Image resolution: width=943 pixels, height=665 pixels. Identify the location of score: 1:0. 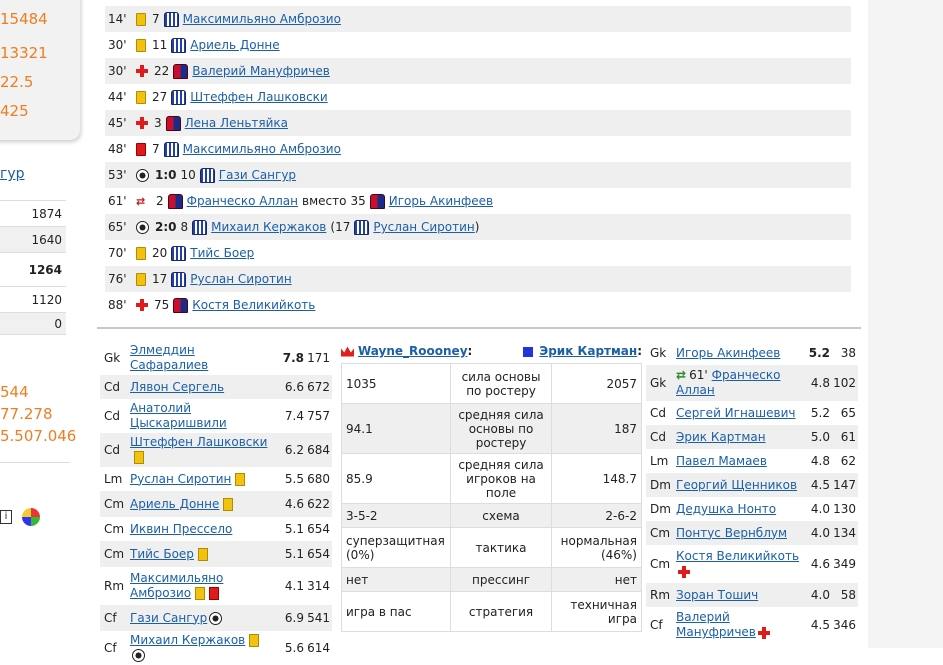
(166, 175).